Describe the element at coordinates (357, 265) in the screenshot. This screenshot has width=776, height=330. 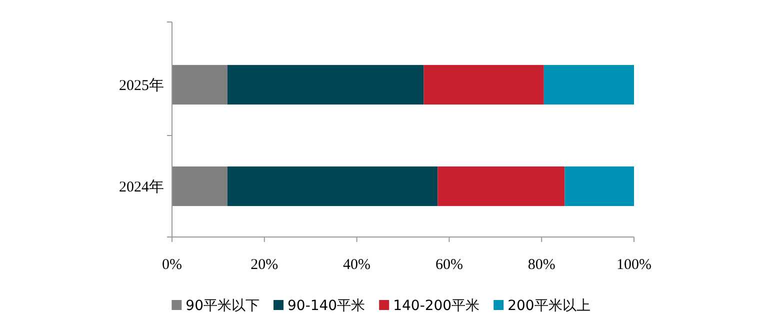
I see `x-tick-label: 40%` at that location.